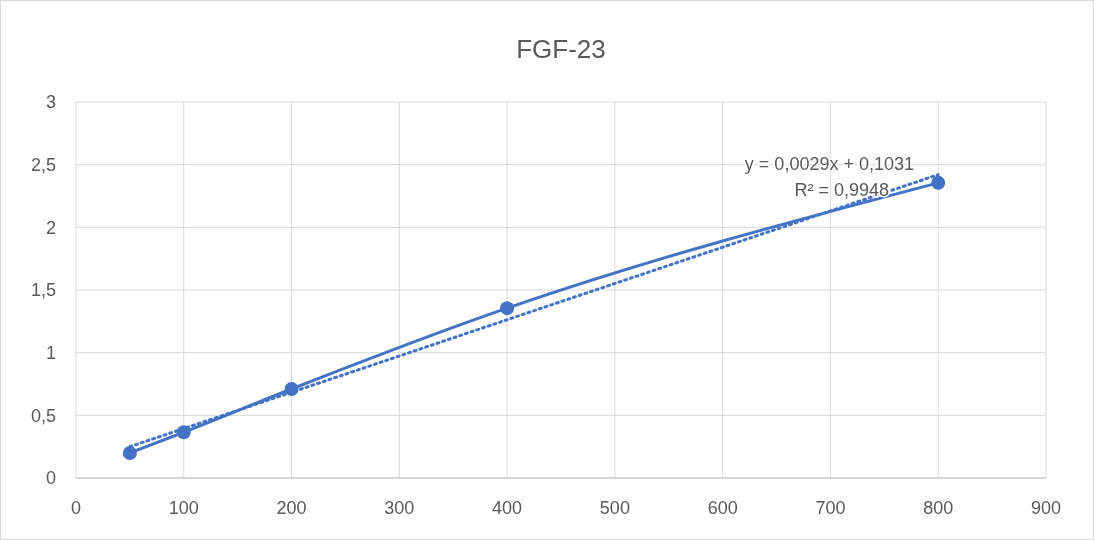 This screenshot has height=540, width=1094. What do you see at coordinates (561, 49) in the screenshot?
I see `chart-title: FGF-23` at bounding box center [561, 49].